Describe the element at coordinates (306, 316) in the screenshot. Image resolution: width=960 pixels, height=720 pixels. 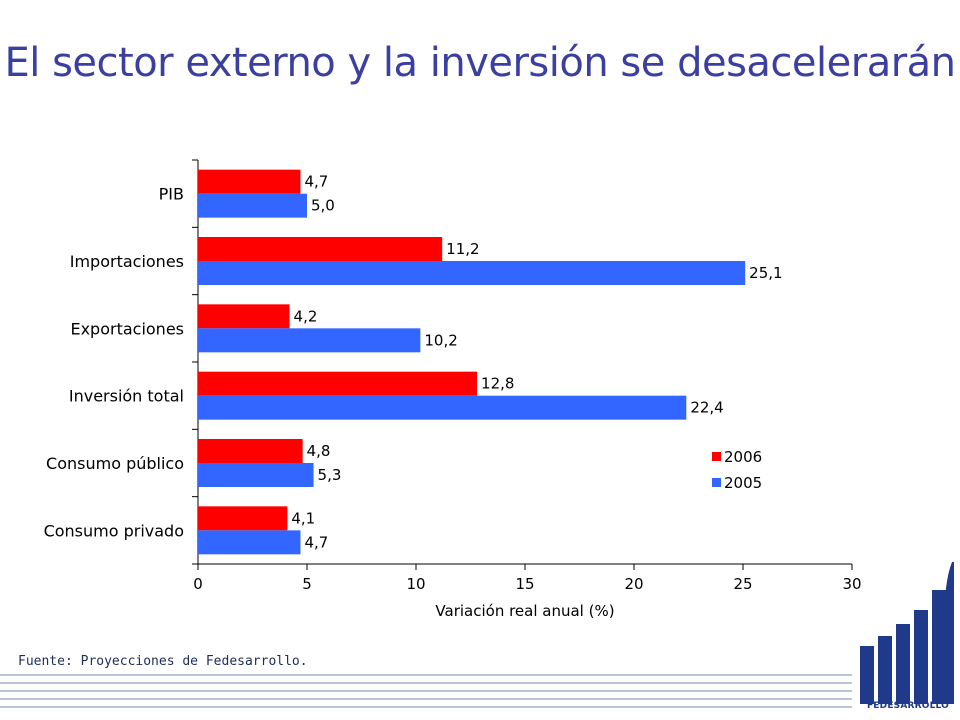
I see `data-label: 4,2` at that location.